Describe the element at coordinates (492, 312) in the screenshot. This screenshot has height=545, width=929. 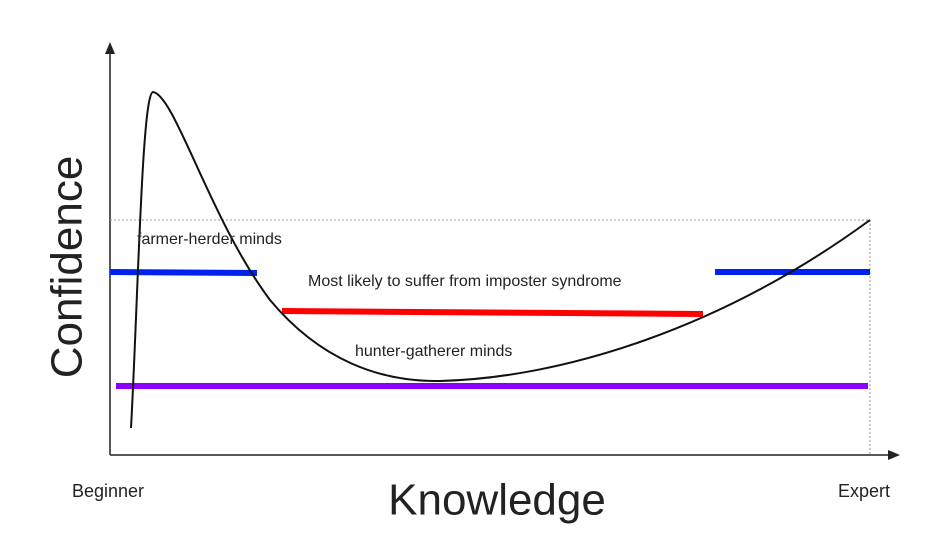
I see `red-line` at that location.